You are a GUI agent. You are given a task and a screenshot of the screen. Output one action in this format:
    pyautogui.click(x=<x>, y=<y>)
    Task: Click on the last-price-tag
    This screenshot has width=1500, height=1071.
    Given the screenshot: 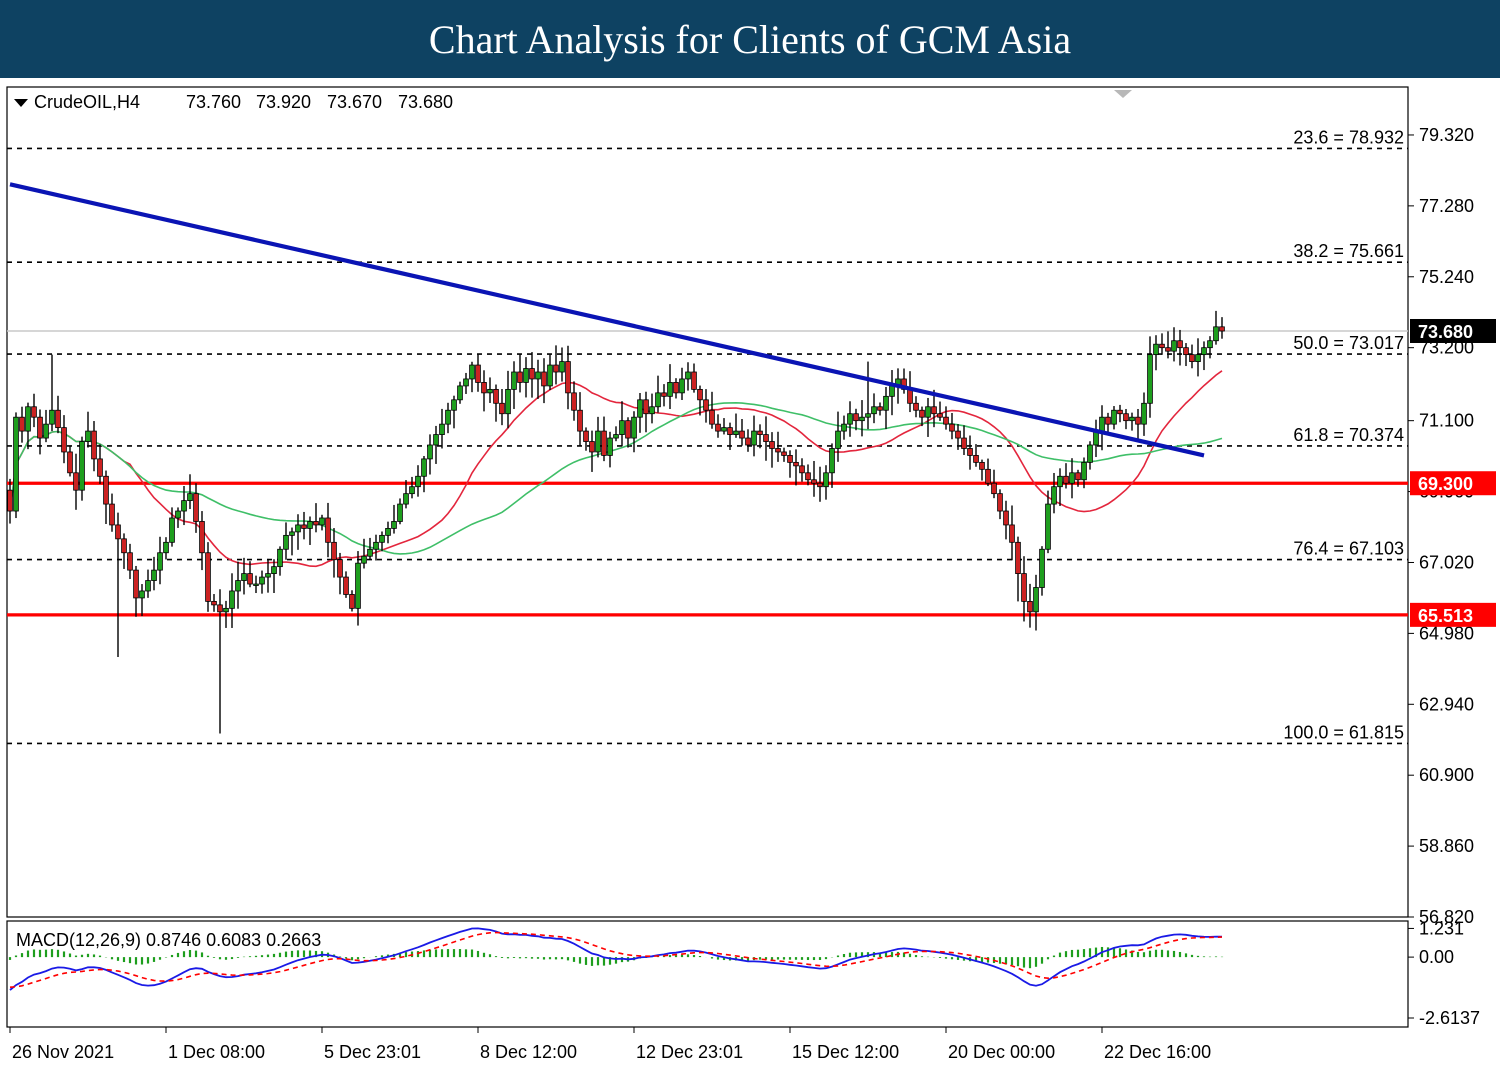 What is the action you would take?
    pyautogui.click(x=1453, y=330)
    